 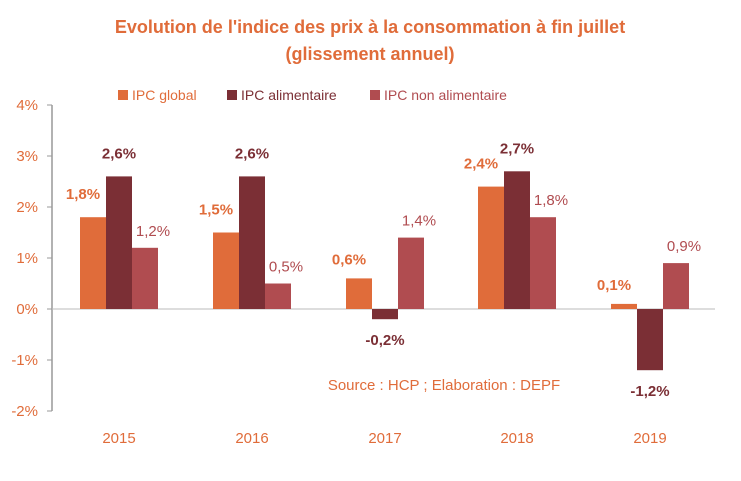 I want to click on data-label: 2,7%, so click(x=517, y=148).